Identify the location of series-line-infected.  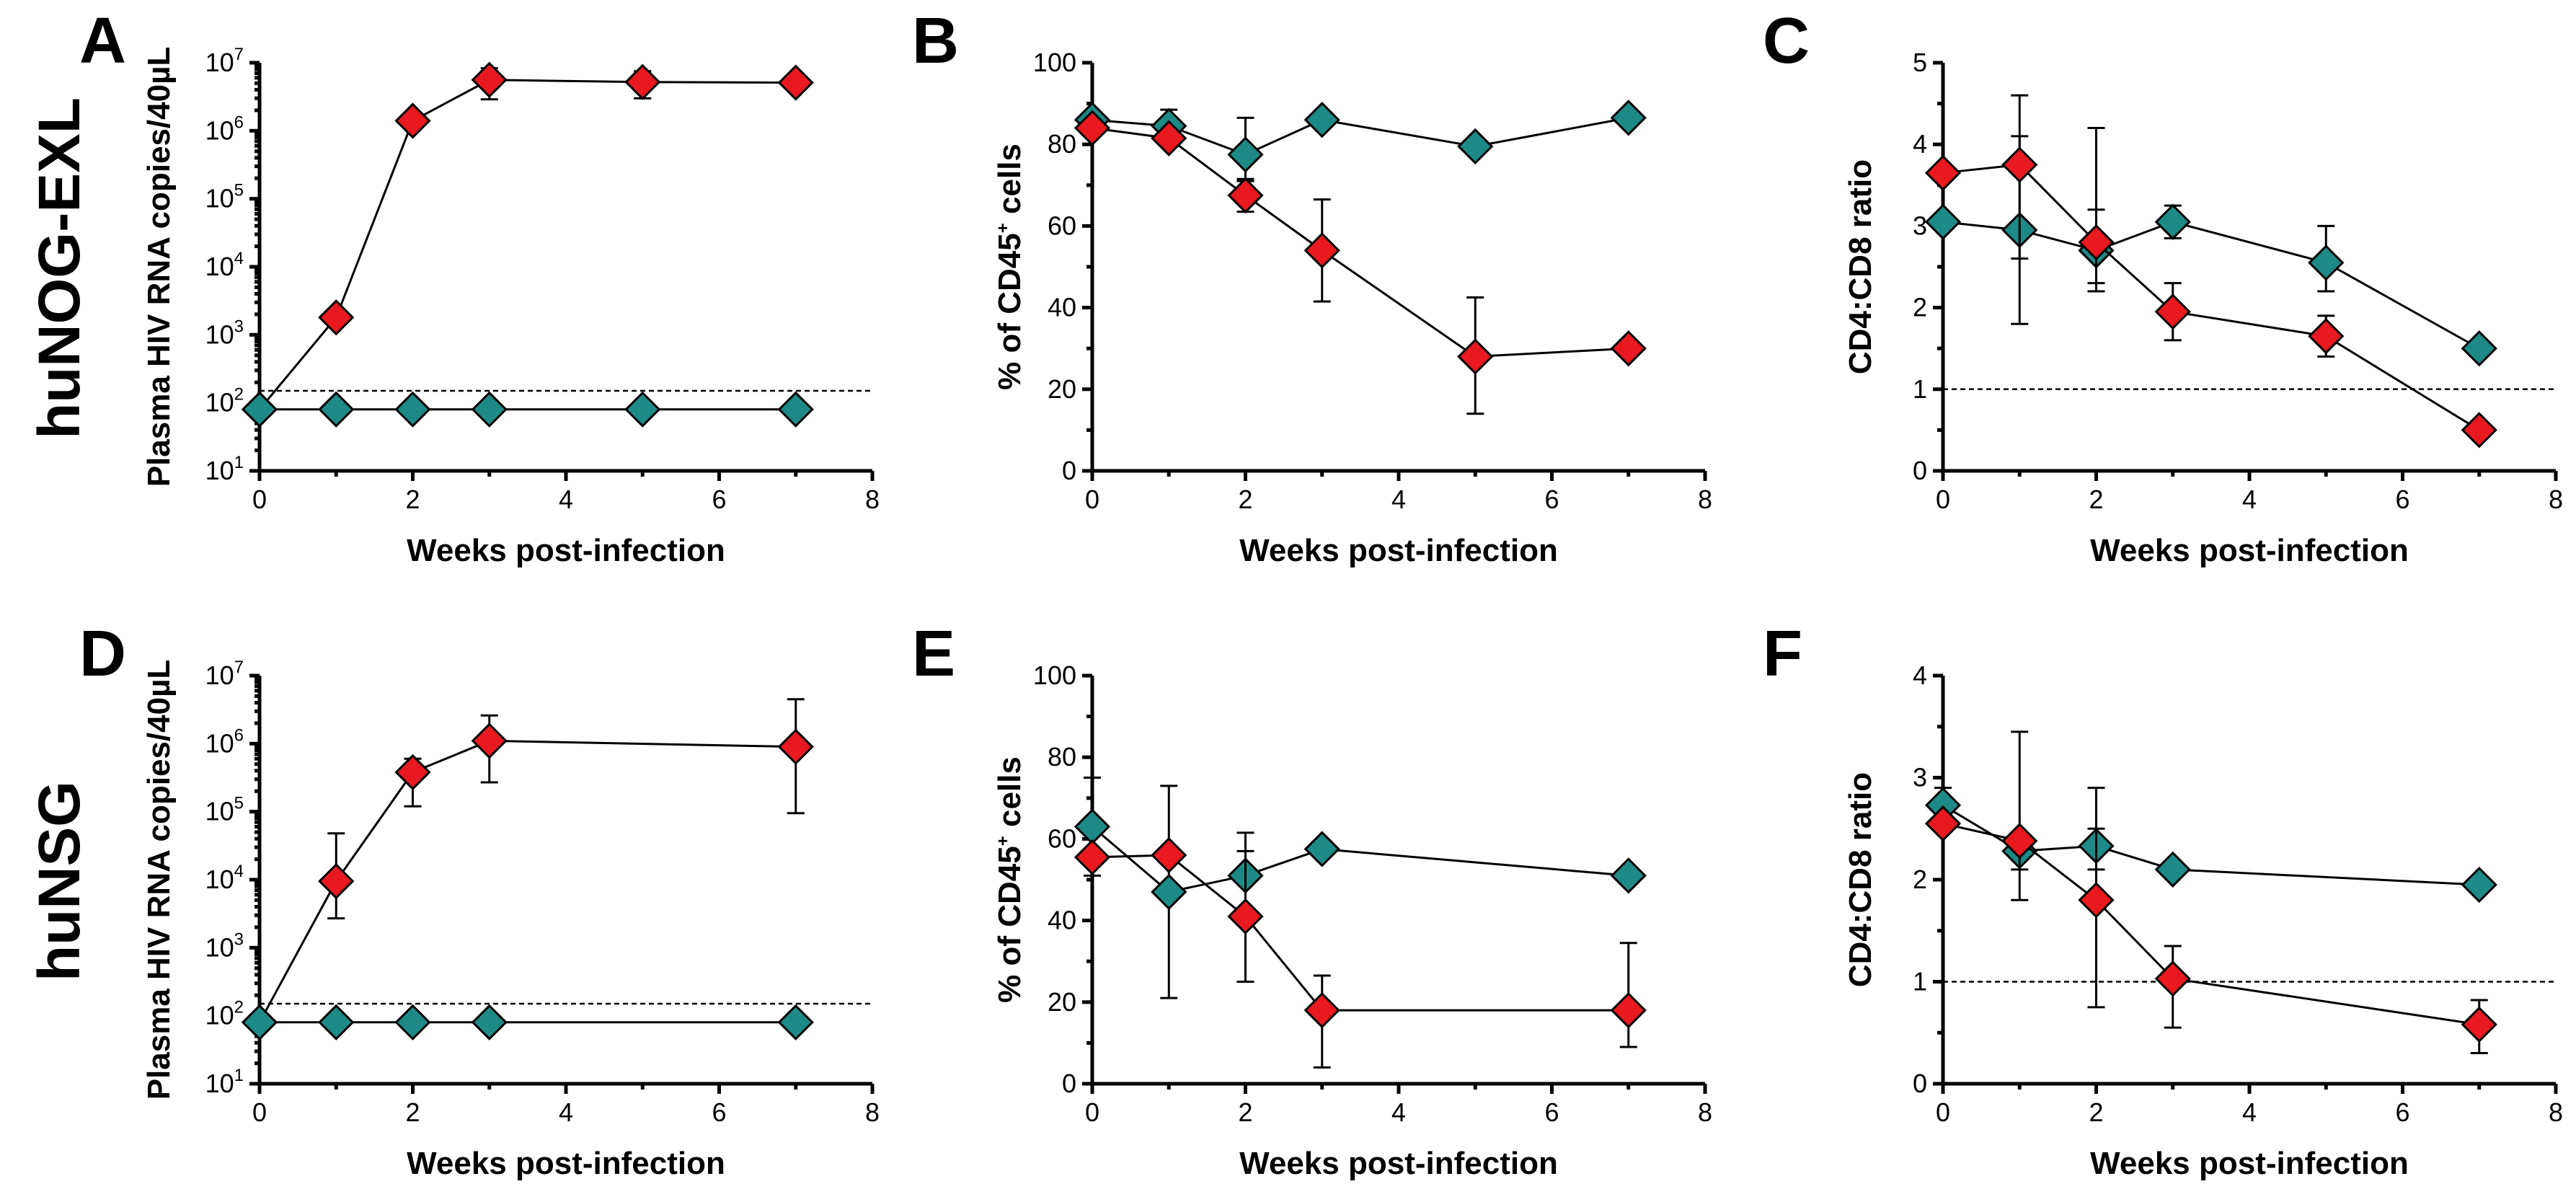
(2211, 297).